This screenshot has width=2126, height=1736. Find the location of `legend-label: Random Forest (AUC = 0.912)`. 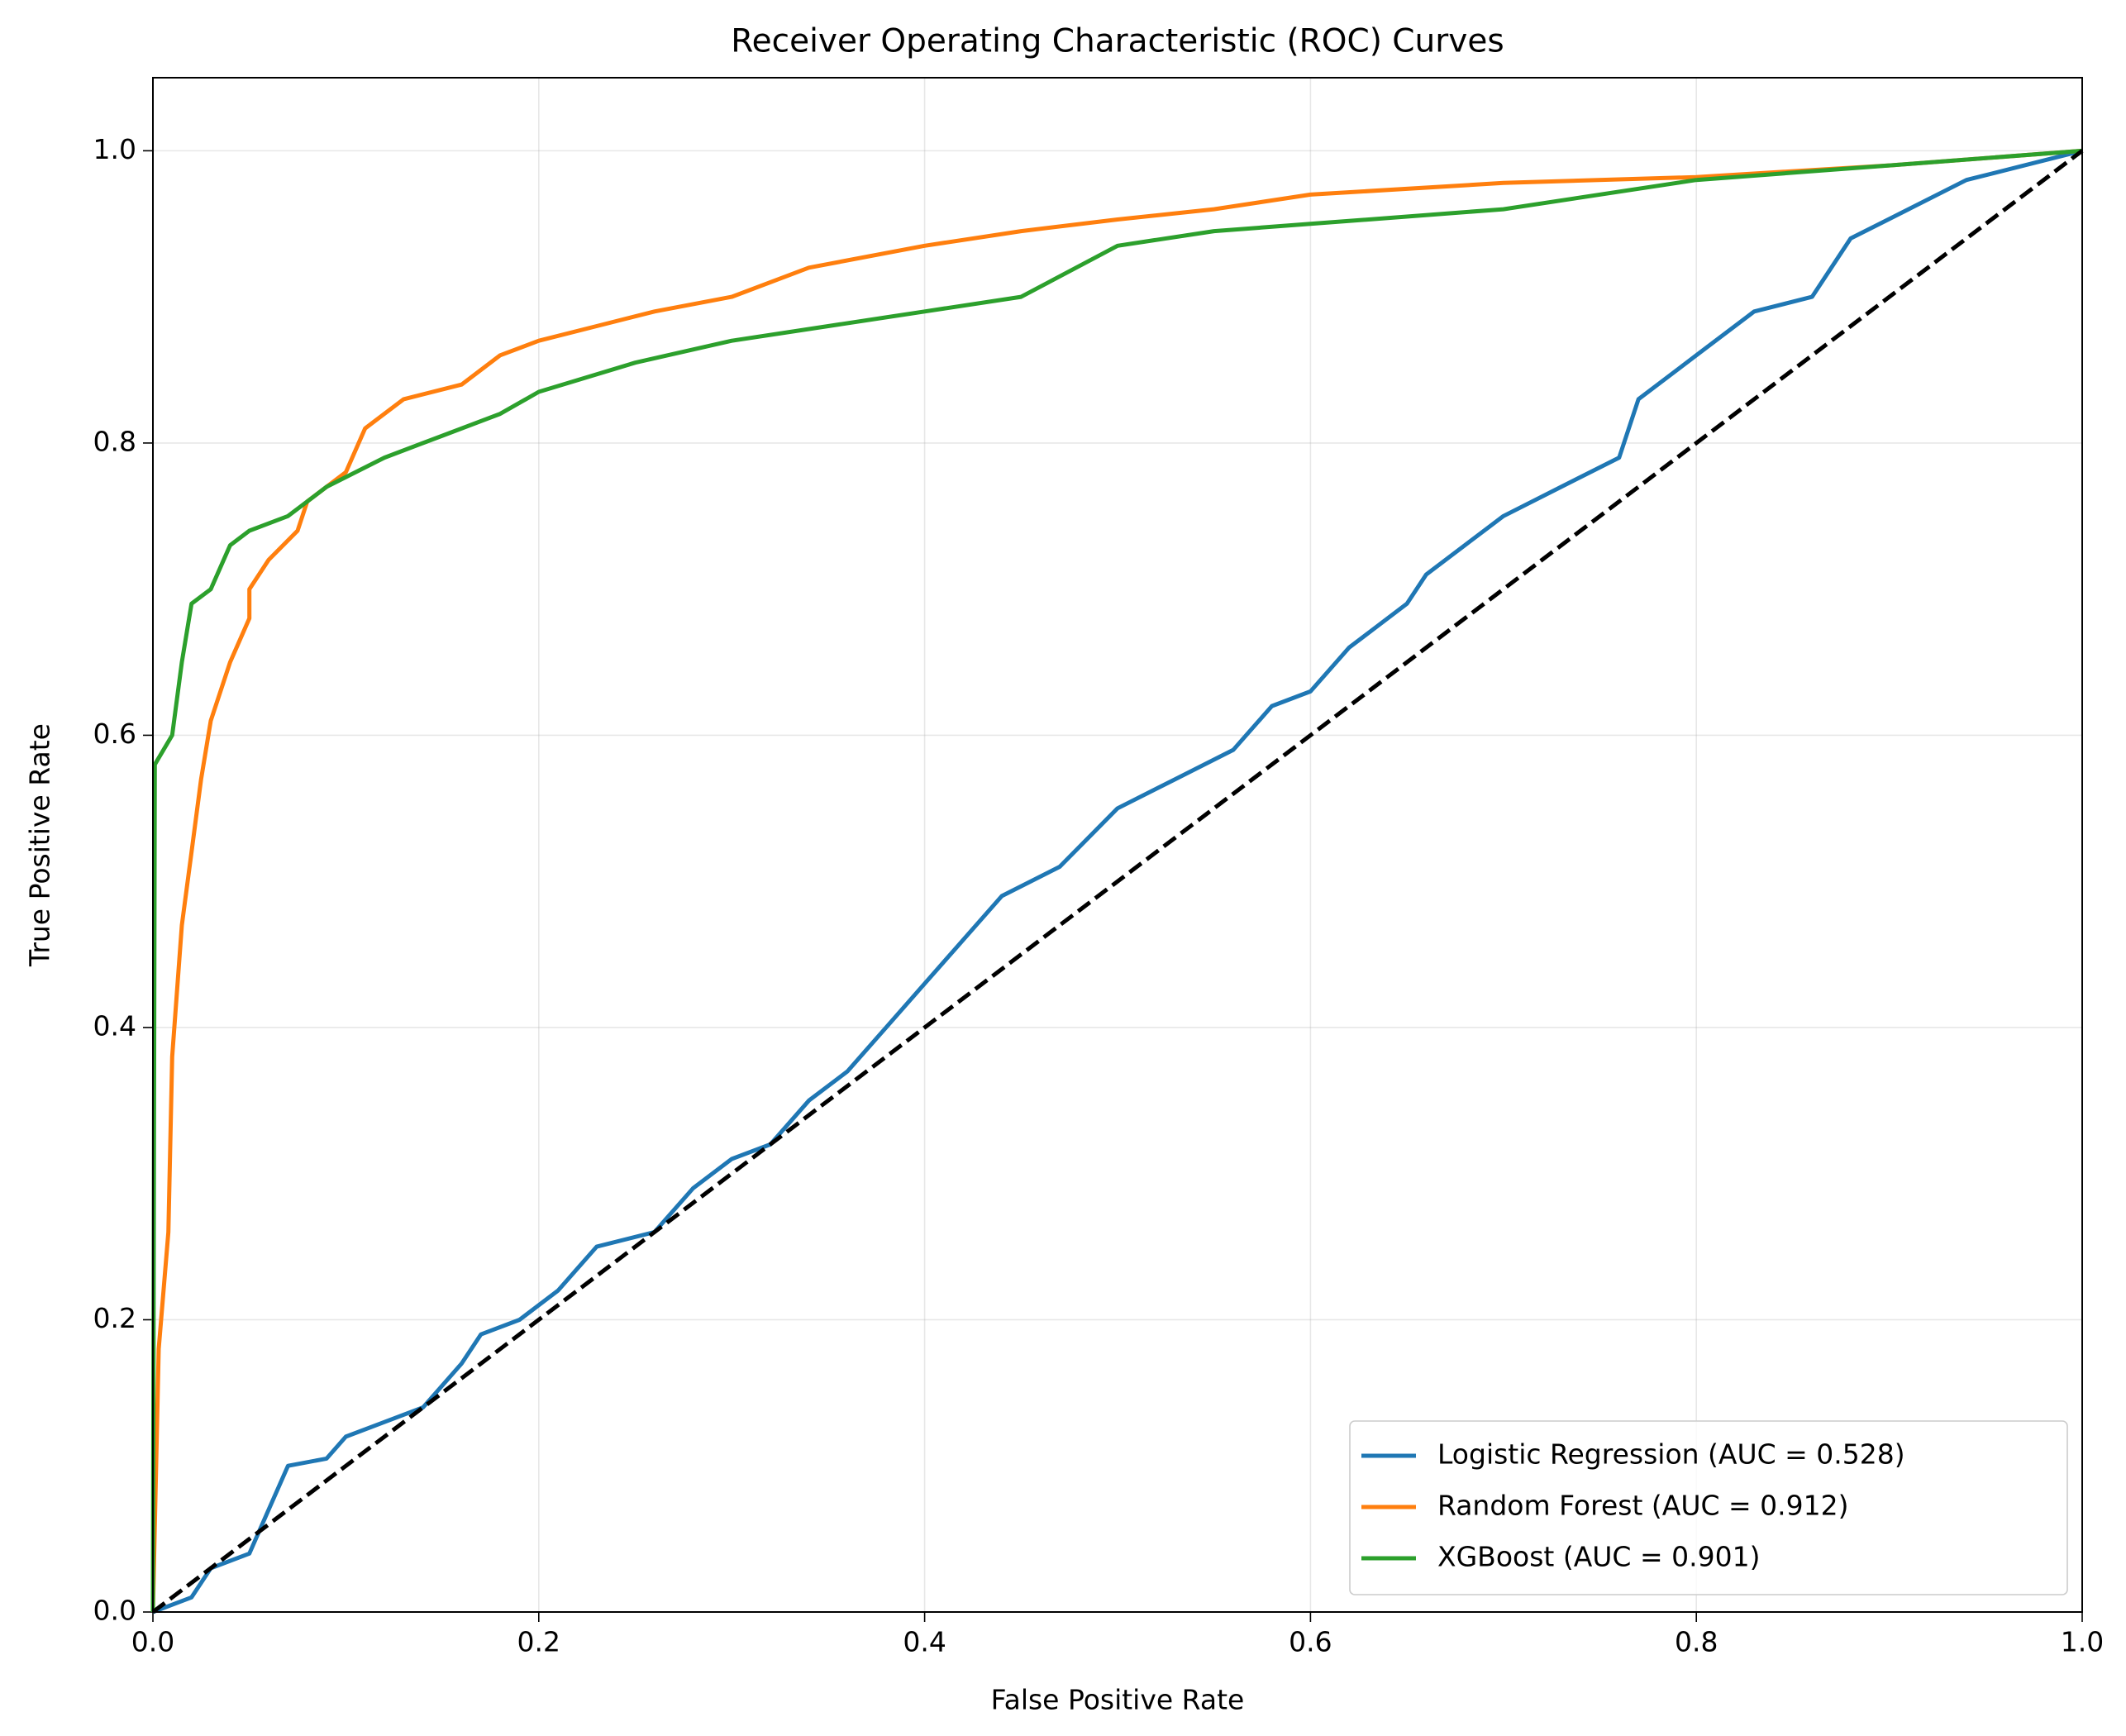

legend-label: Random Forest (AUC = 0.912) is located at coordinates (1643, 1506).